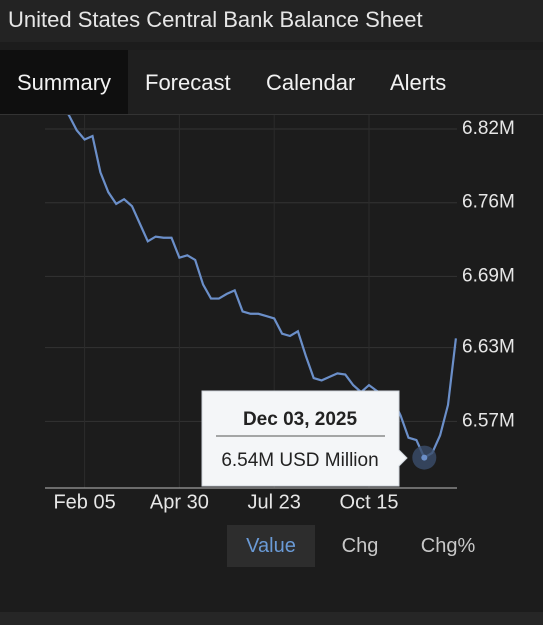  Describe the element at coordinates (304, 438) in the screenshot. I see `tooltip-box` at that location.